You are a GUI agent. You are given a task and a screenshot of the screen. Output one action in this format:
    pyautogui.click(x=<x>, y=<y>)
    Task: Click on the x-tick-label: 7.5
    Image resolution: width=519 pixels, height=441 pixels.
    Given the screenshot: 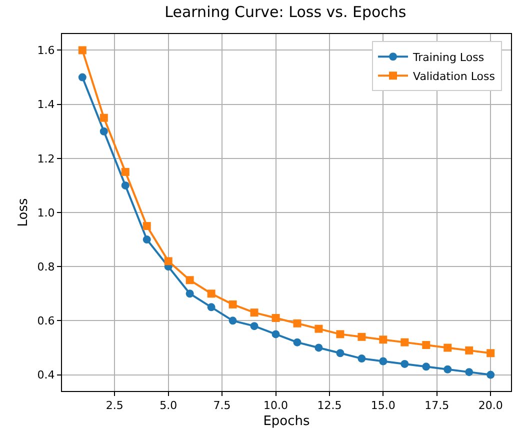 What is the action you would take?
    pyautogui.click(x=222, y=405)
    